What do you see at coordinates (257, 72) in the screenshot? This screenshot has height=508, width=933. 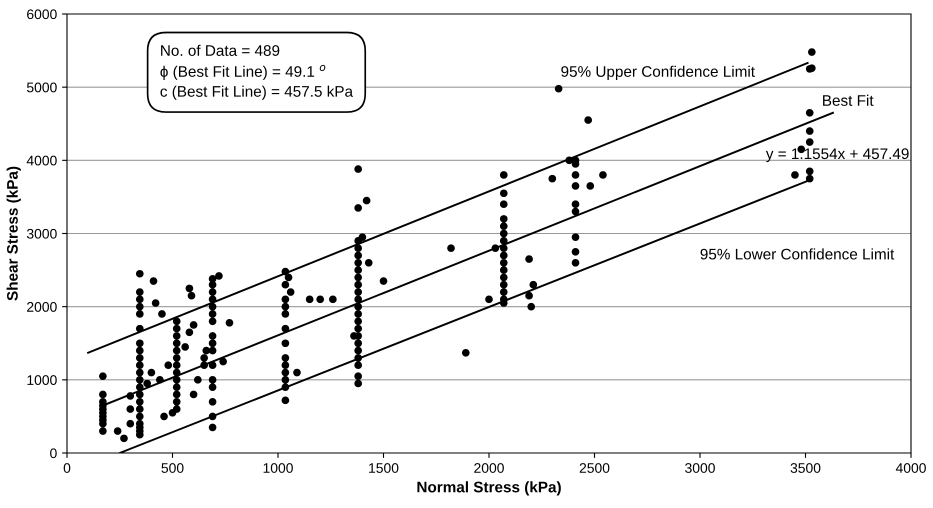 I see `text: No. of Data = 489 ϕ (Best Fit Line) = 49.1 $^{o}$ c (Best Fit Line) = 457.5 kPa` at bounding box center [257, 72].